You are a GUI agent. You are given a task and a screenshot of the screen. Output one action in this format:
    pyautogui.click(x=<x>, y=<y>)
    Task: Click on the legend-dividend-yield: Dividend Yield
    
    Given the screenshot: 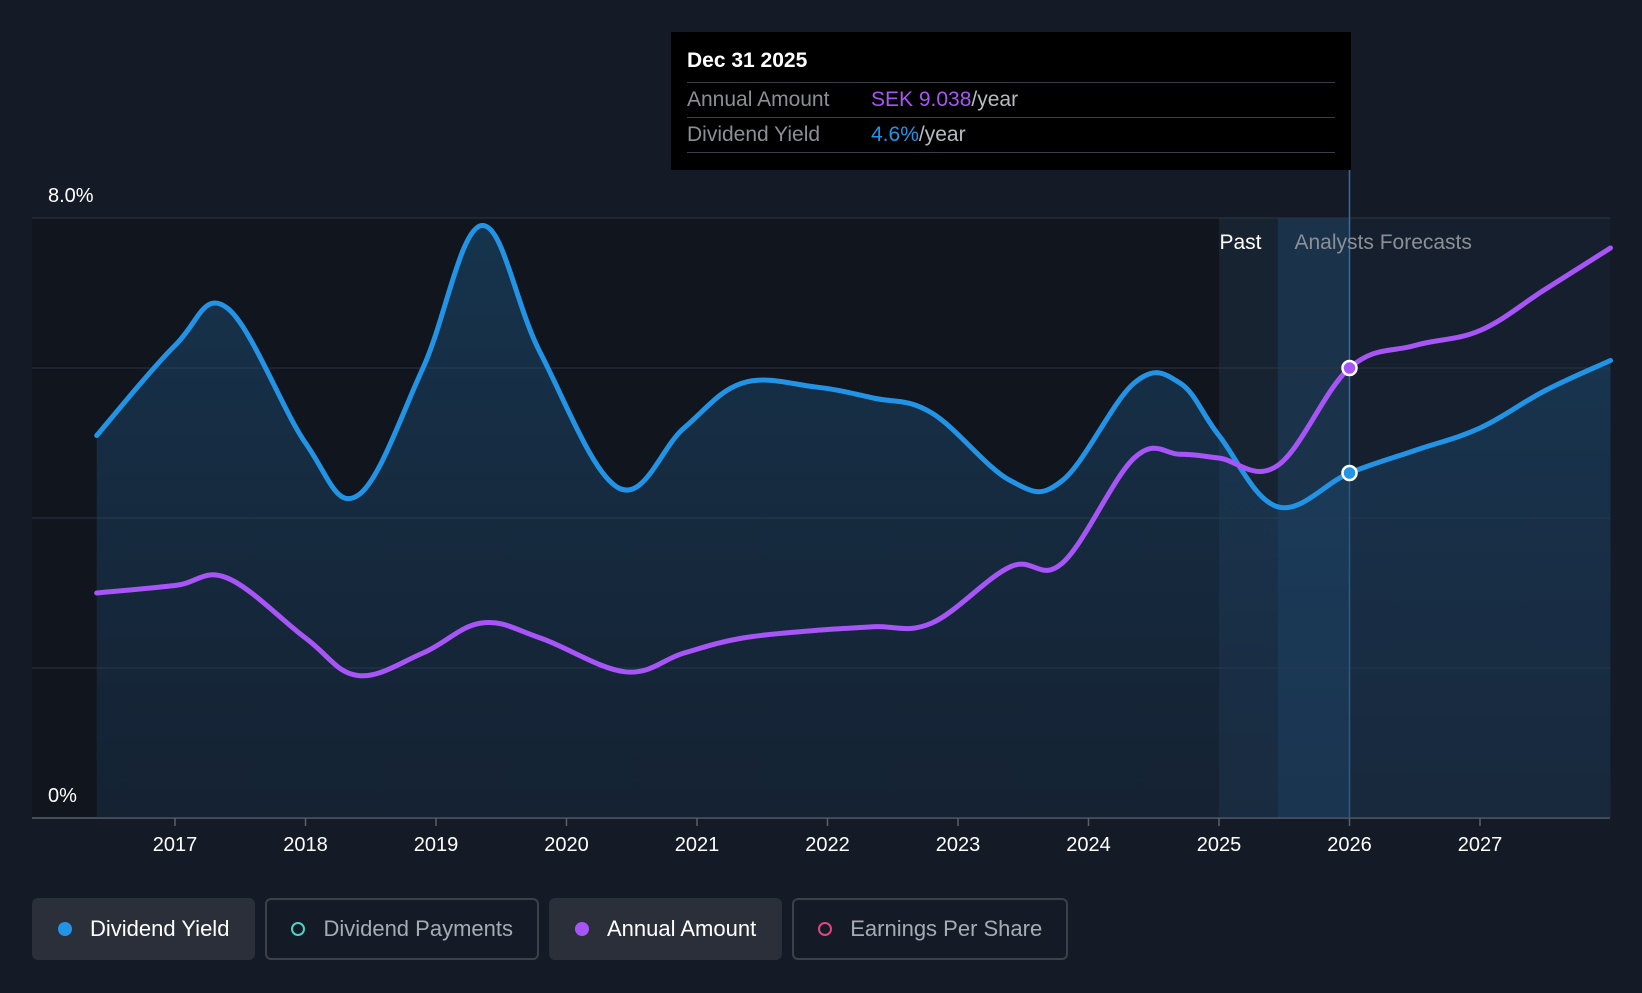 What is the action you would take?
    pyautogui.click(x=144, y=929)
    